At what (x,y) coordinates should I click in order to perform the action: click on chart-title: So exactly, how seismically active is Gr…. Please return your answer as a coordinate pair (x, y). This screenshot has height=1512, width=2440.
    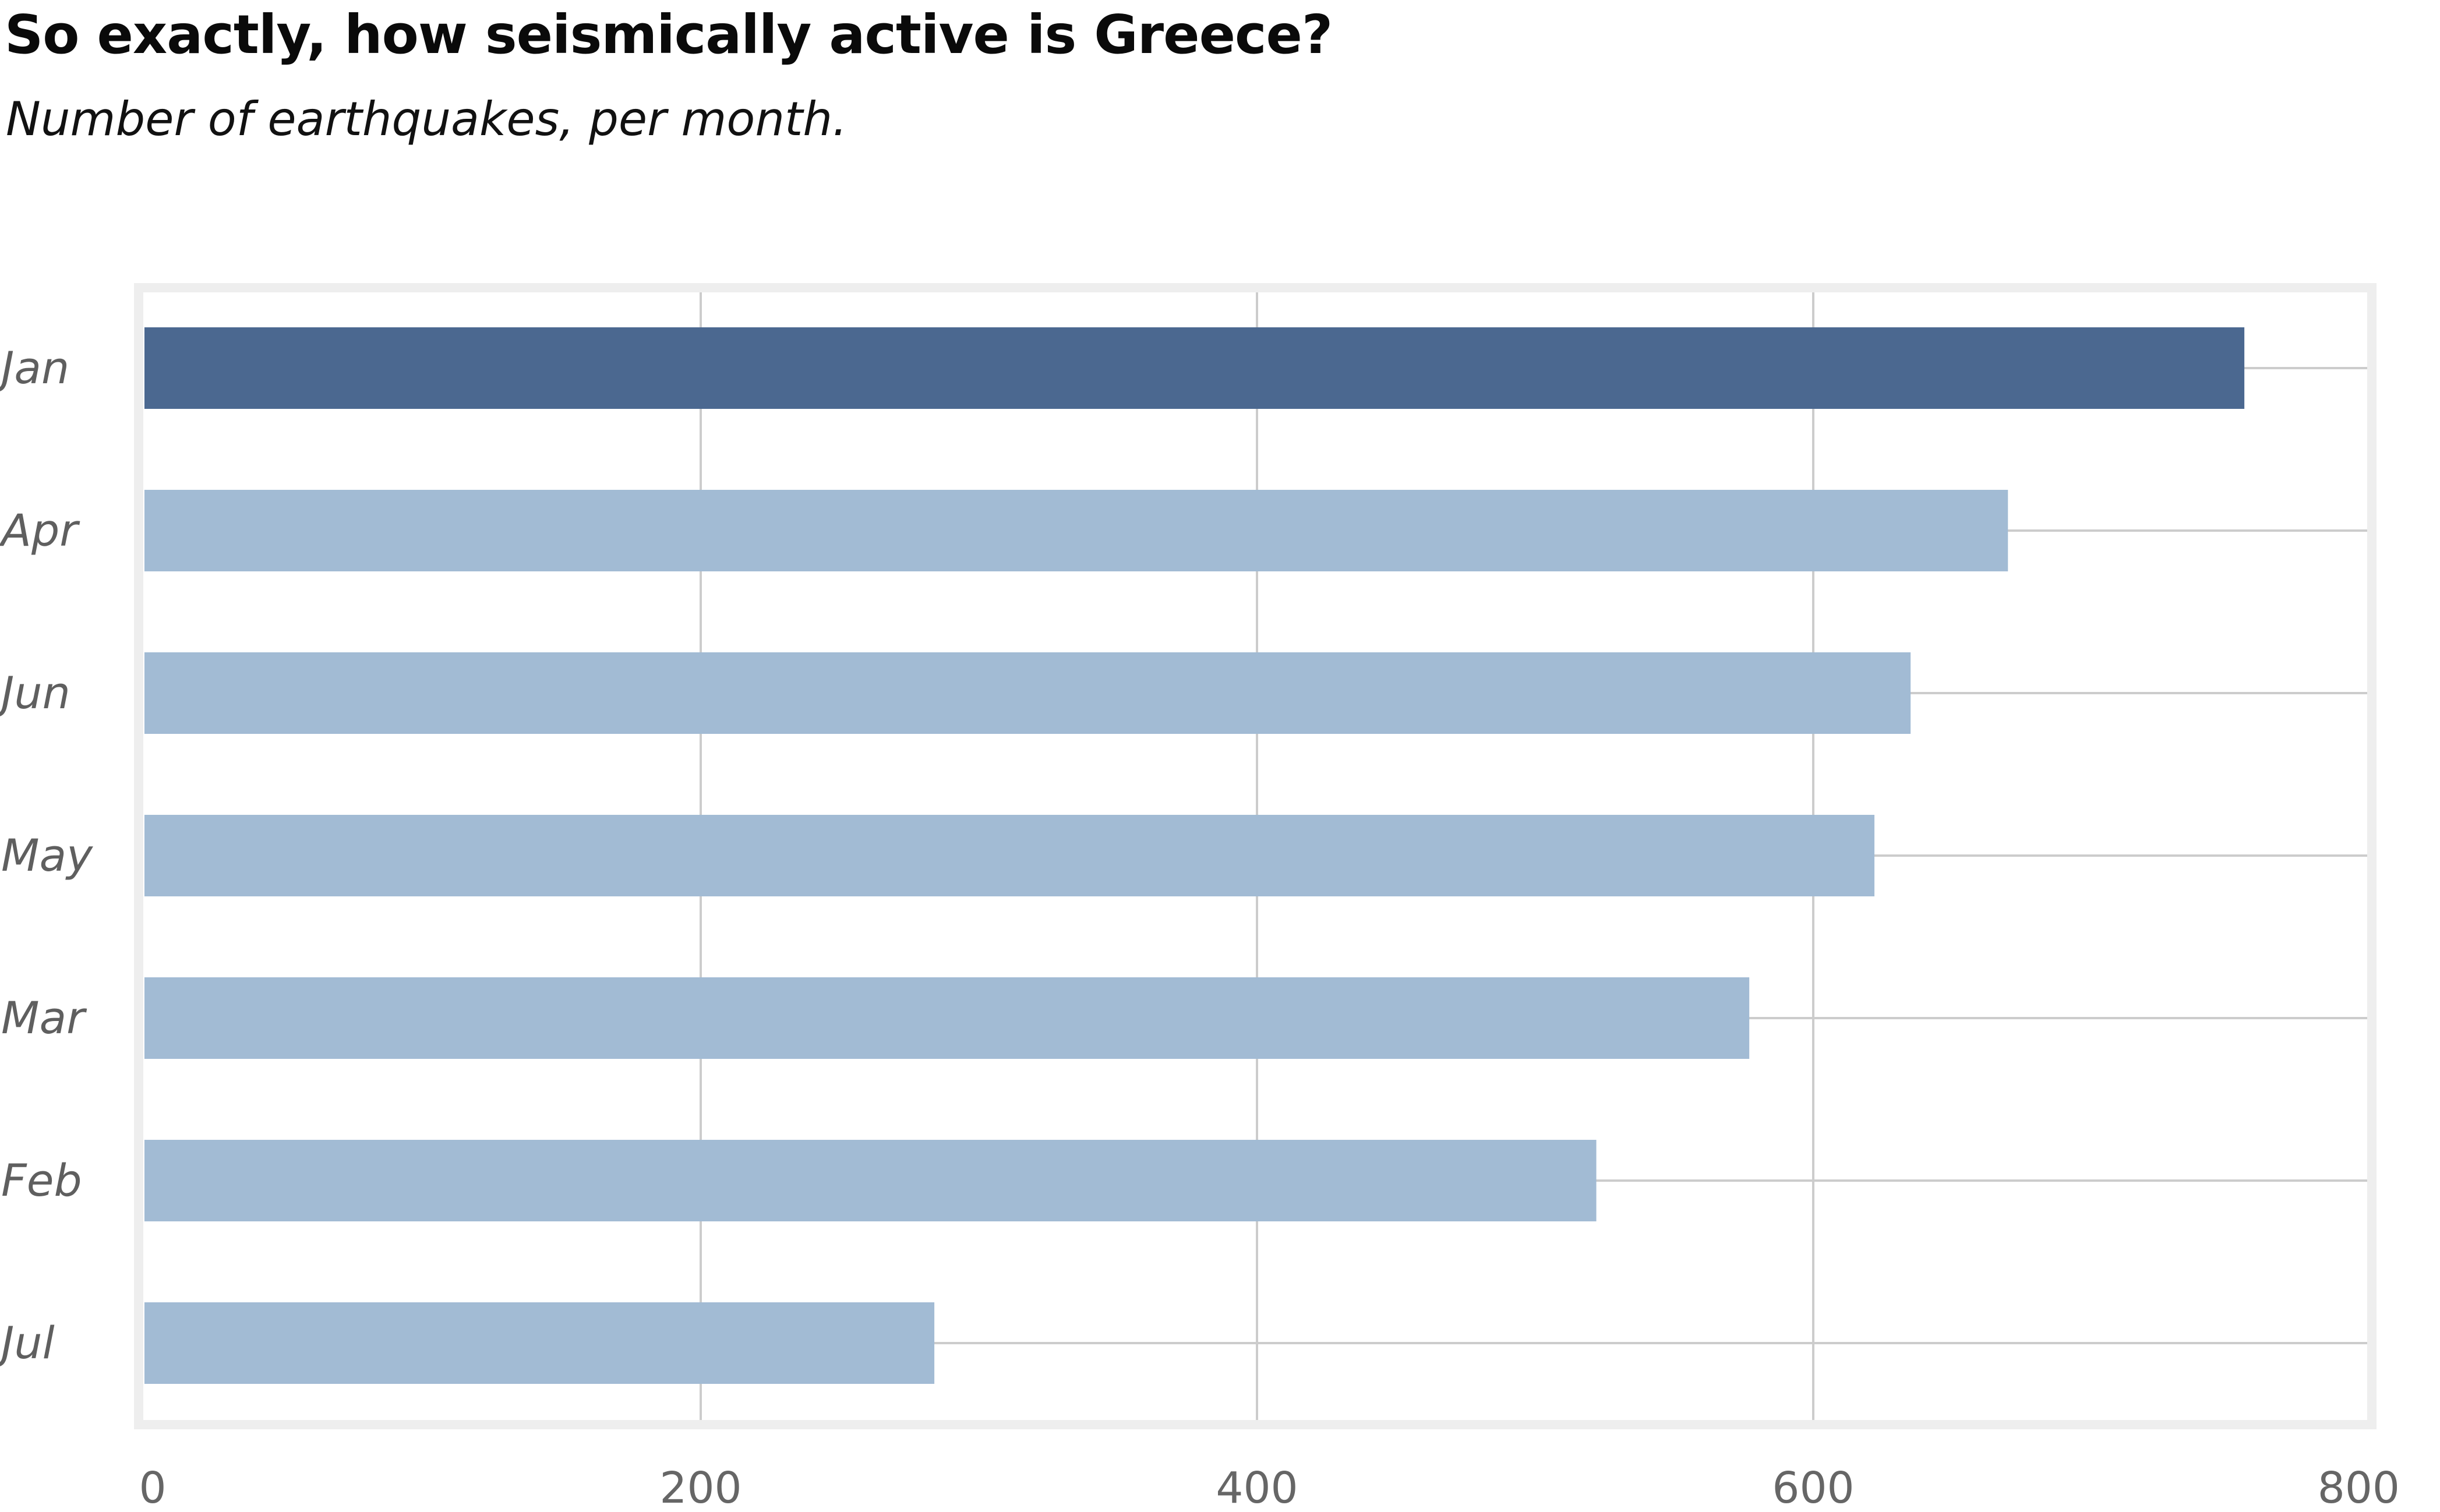
    Looking at the image, I should click on (669, 35).